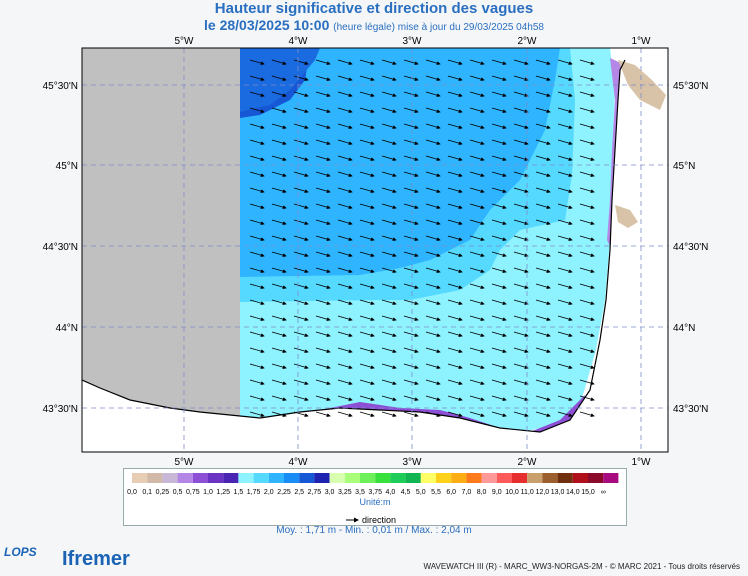  What do you see at coordinates (269, 492) in the screenshot?
I see `legend-label: 2,0` at bounding box center [269, 492].